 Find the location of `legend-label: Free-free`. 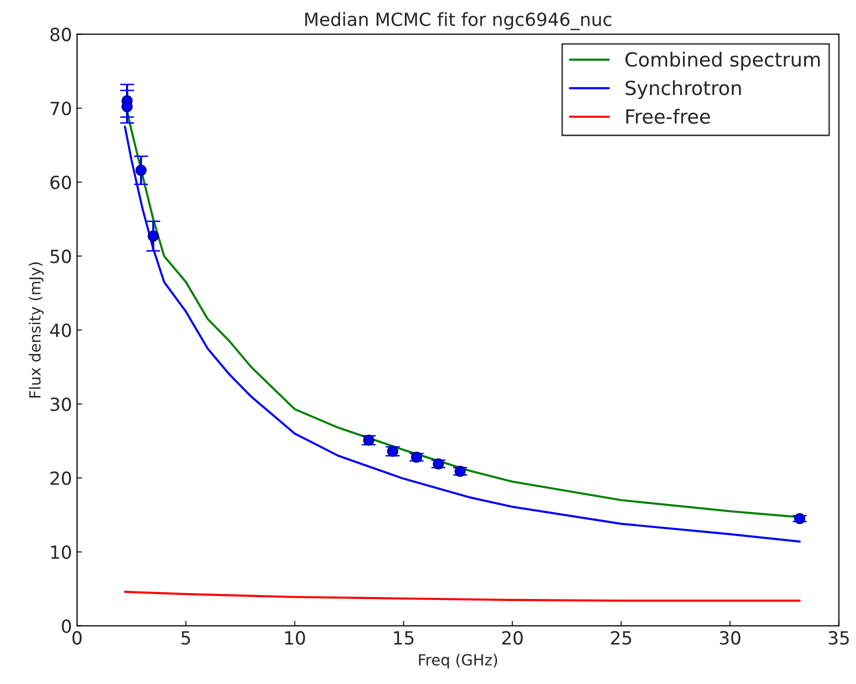

legend-label: Free-free is located at coordinates (668, 116).